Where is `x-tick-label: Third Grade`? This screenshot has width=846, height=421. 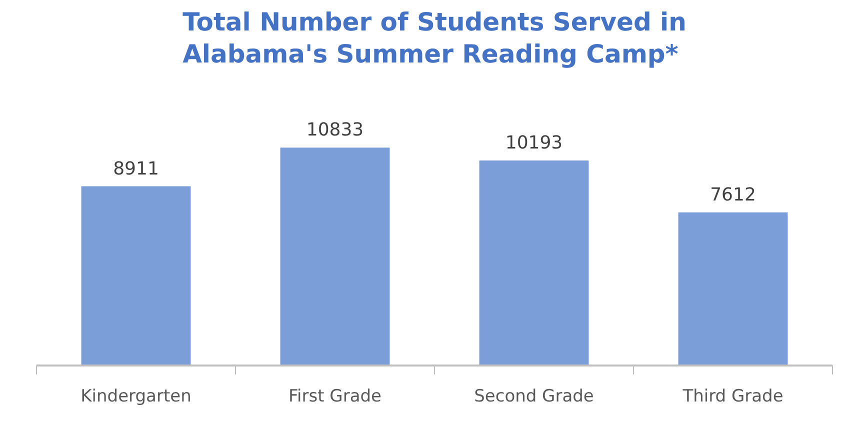 x-tick-label: Third Grade is located at coordinates (733, 396).